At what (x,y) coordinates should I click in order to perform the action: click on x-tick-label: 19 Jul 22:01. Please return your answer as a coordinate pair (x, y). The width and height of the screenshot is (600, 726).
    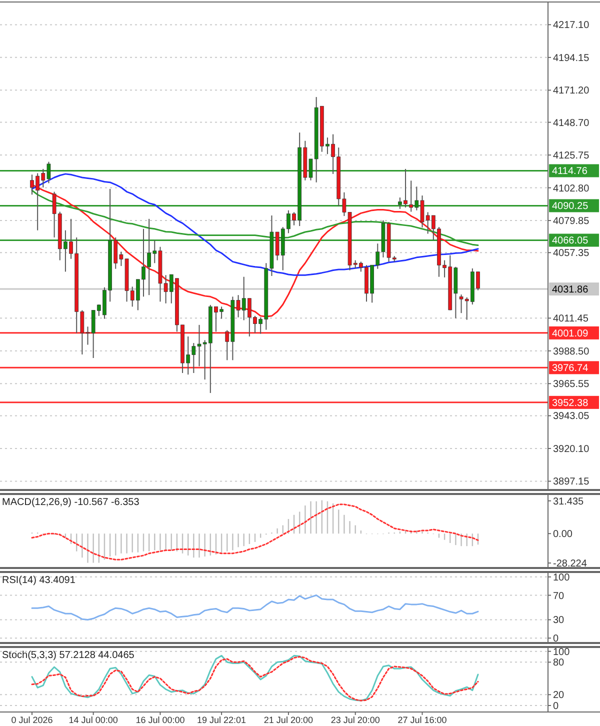
    Looking at the image, I should click on (221, 720).